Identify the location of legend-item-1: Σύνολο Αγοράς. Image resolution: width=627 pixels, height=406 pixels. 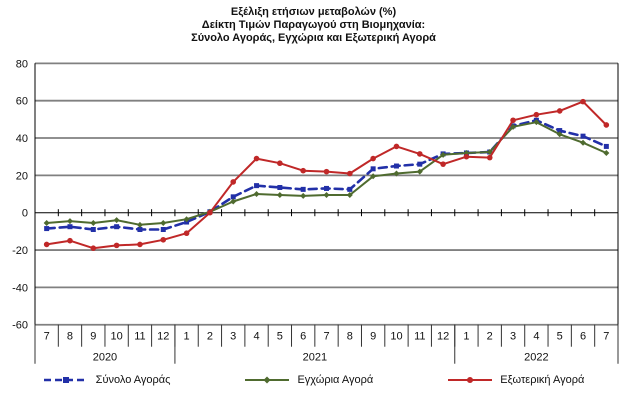
(107, 380).